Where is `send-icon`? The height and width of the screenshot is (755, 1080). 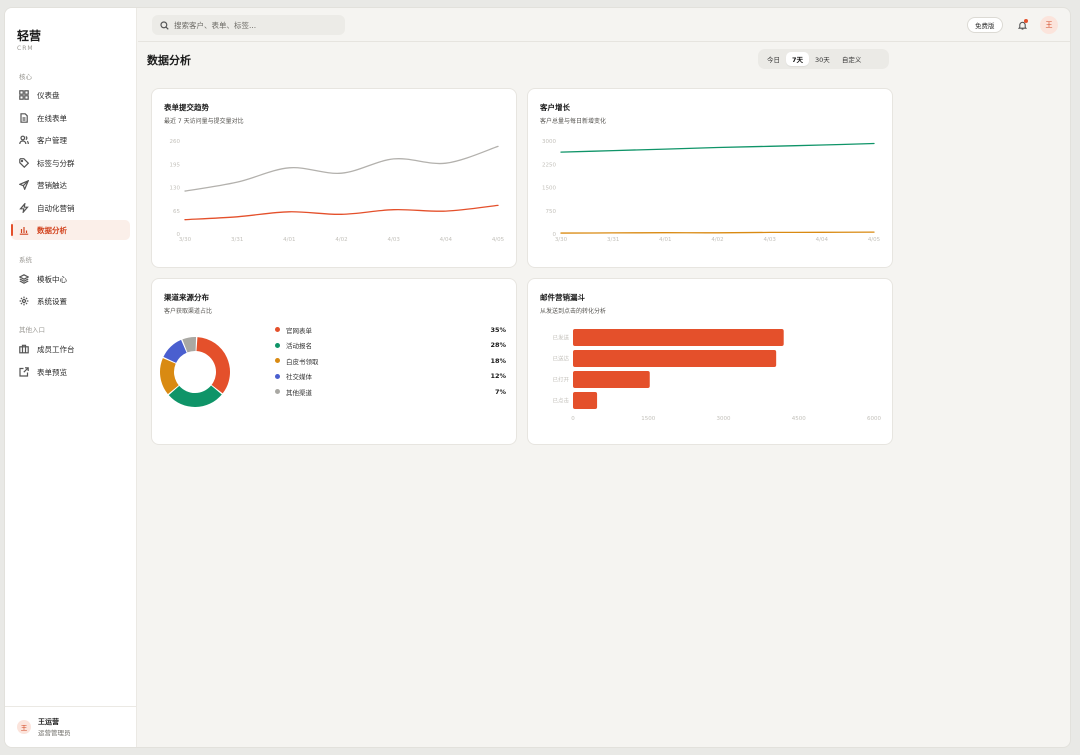
send-icon is located at coordinates (24, 185).